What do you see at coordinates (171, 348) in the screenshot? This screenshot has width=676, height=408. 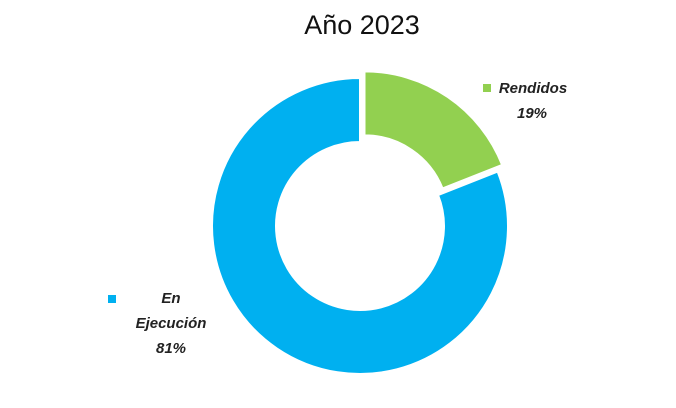 I see `value-label: 81%` at bounding box center [171, 348].